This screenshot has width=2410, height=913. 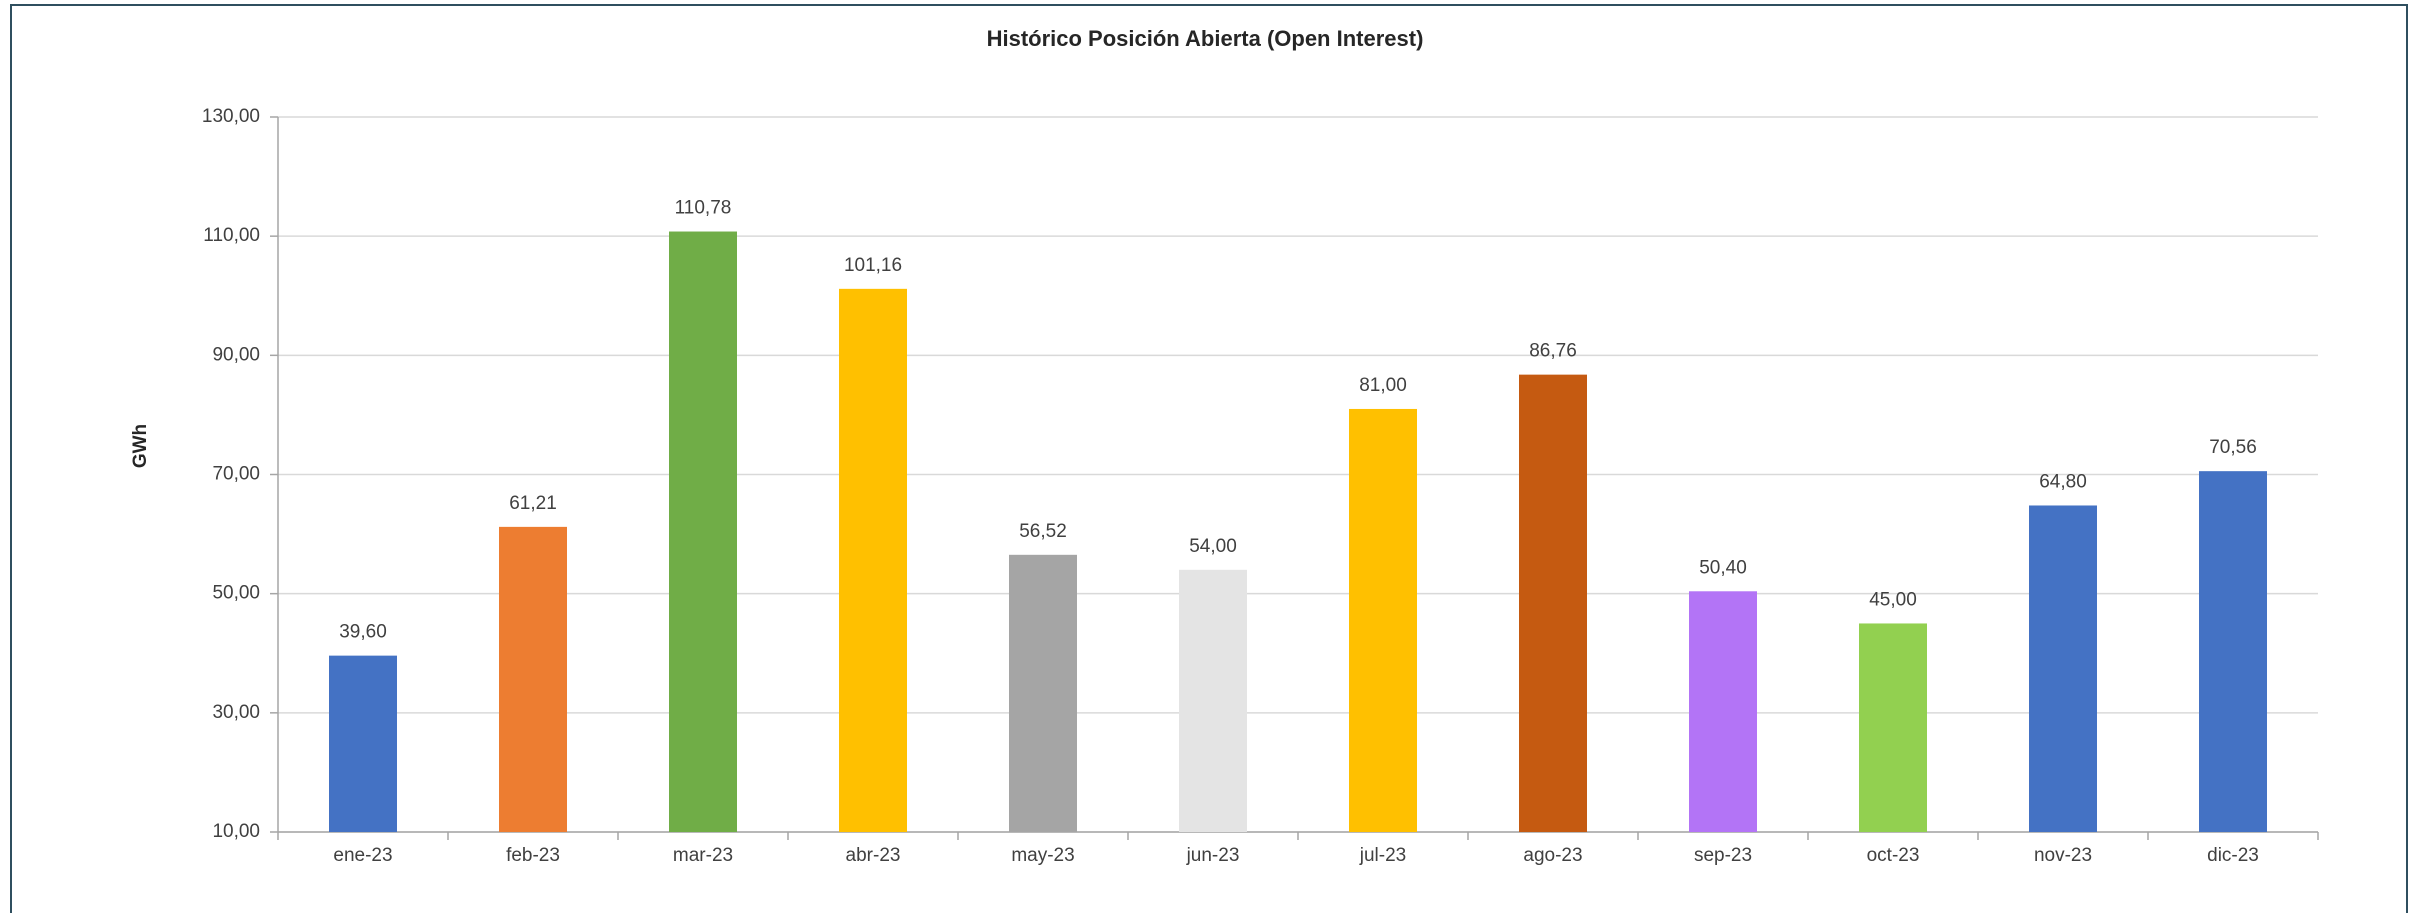 What do you see at coordinates (1213, 546) in the screenshot?
I see `data-label: 54,00` at bounding box center [1213, 546].